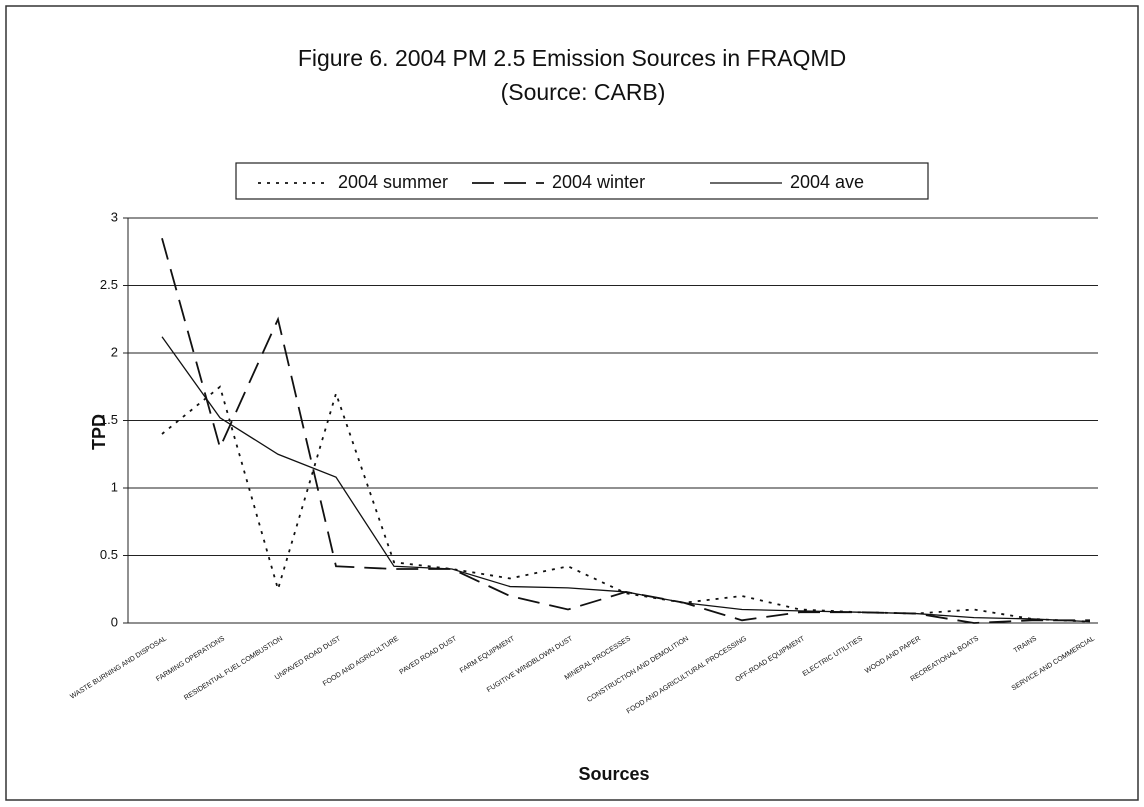 This screenshot has width=1144, height=807. What do you see at coordinates (114, 621) in the screenshot?
I see `y-tick-label: 0` at bounding box center [114, 621].